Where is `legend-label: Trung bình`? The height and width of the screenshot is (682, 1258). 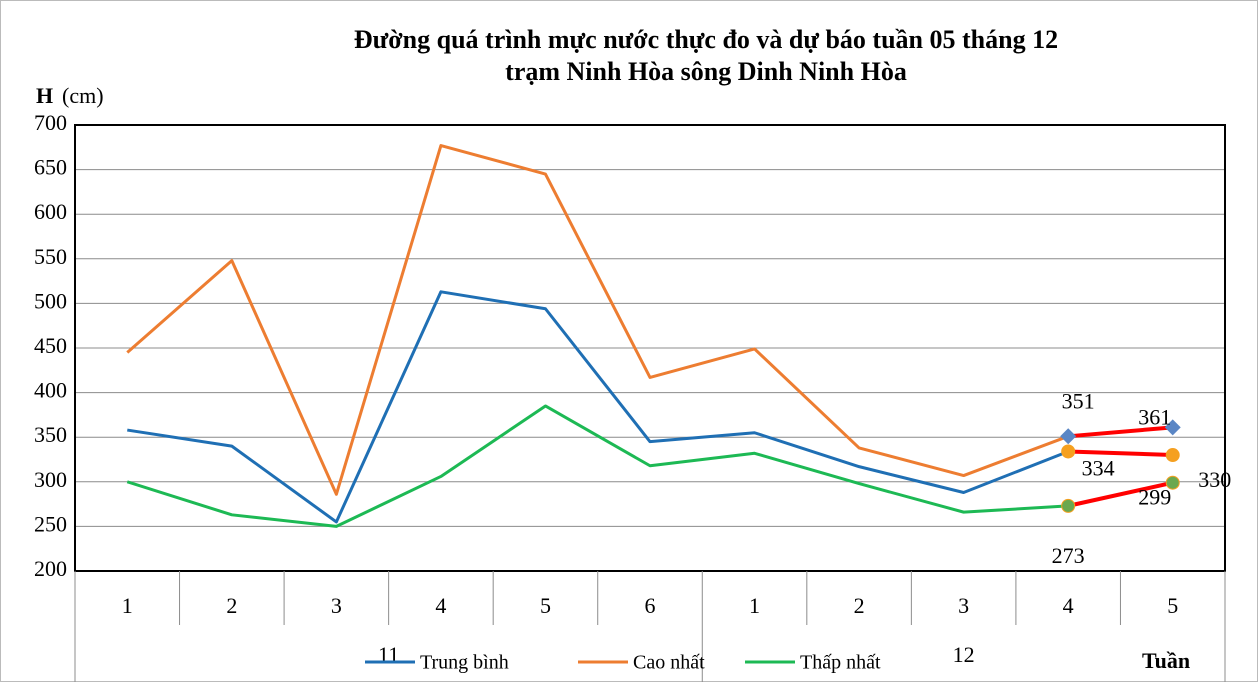 legend-label: Trung bình is located at coordinates (464, 663).